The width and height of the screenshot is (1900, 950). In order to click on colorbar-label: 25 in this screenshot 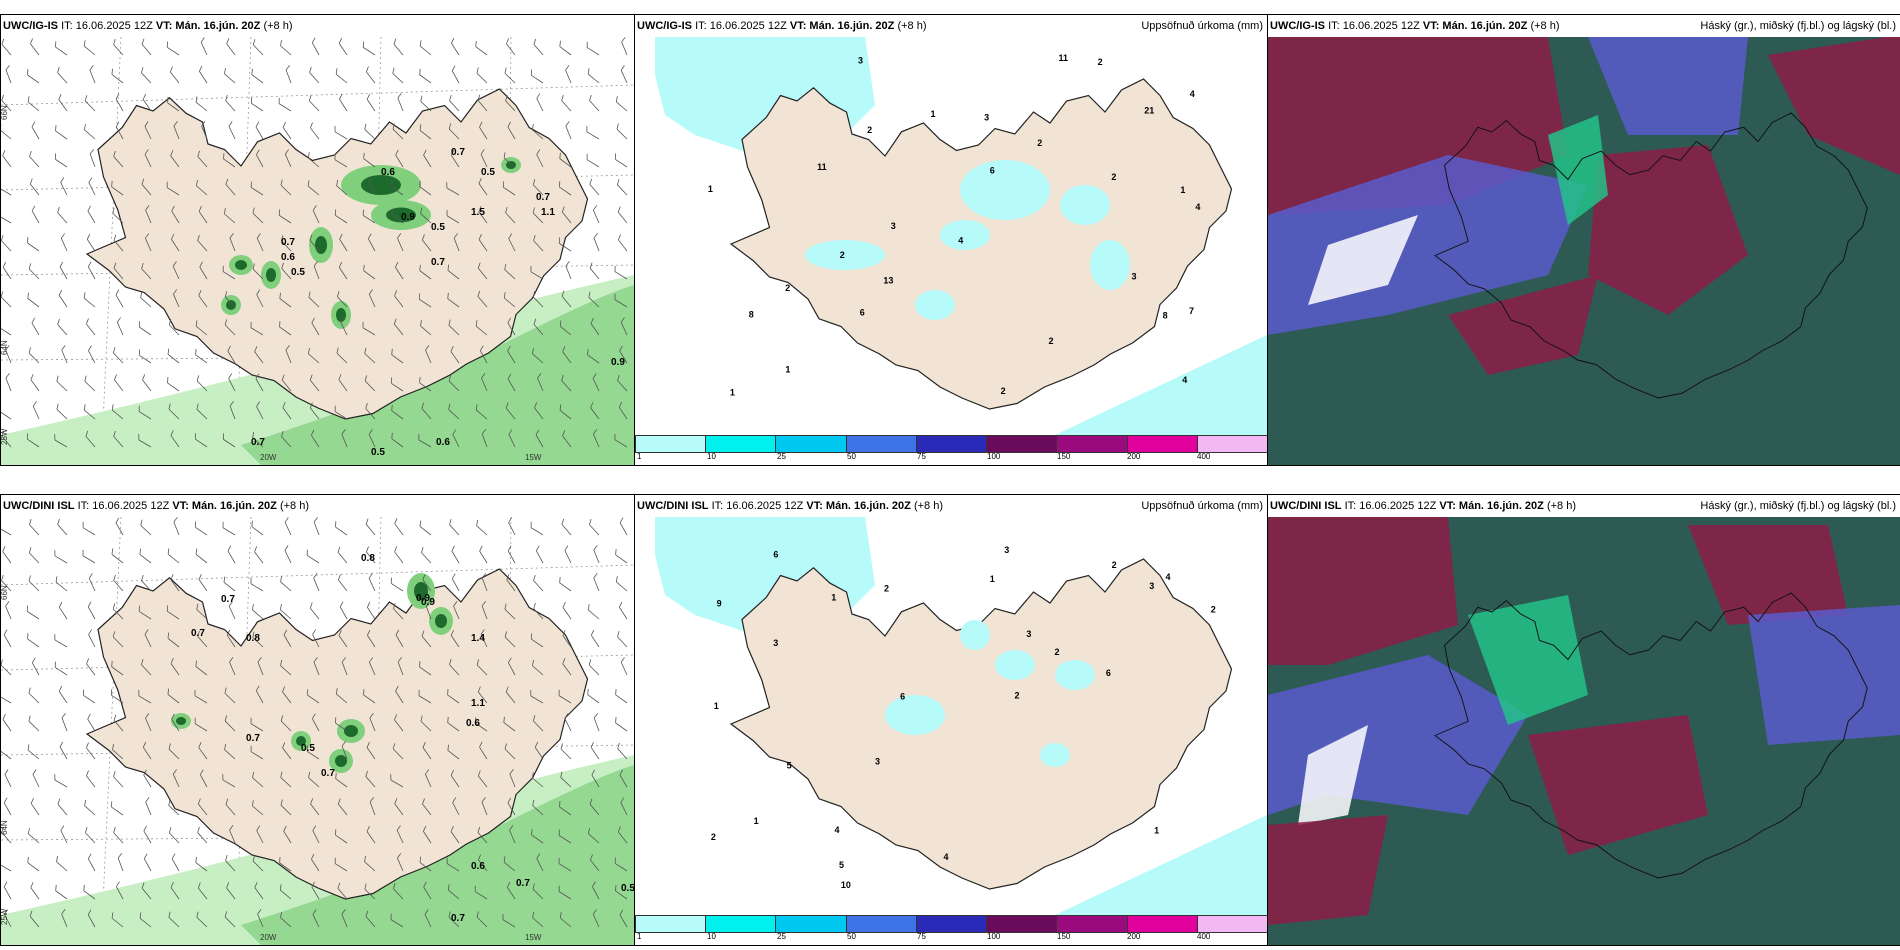, I will do `click(781, 936)`.